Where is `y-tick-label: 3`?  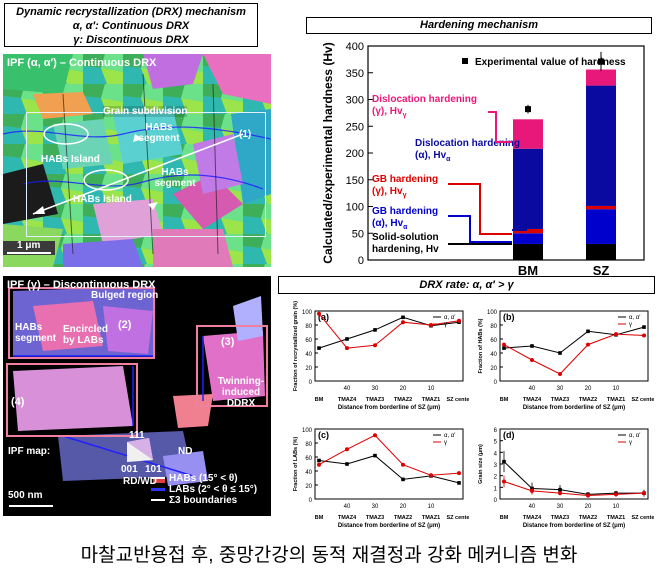
y-tick-label: 3 is located at coordinates (496, 466).